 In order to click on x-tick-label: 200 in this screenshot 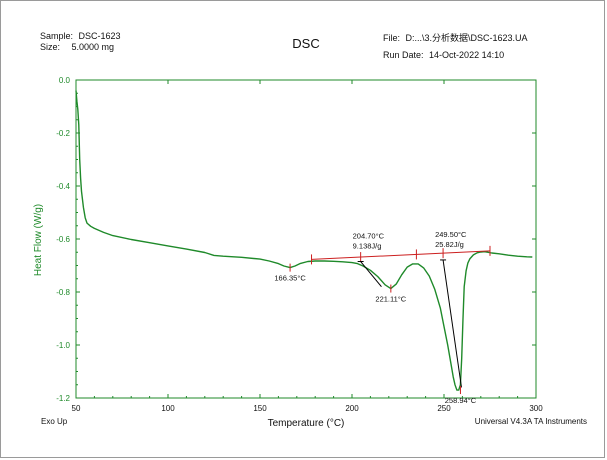, I will do `click(352, 408)`.